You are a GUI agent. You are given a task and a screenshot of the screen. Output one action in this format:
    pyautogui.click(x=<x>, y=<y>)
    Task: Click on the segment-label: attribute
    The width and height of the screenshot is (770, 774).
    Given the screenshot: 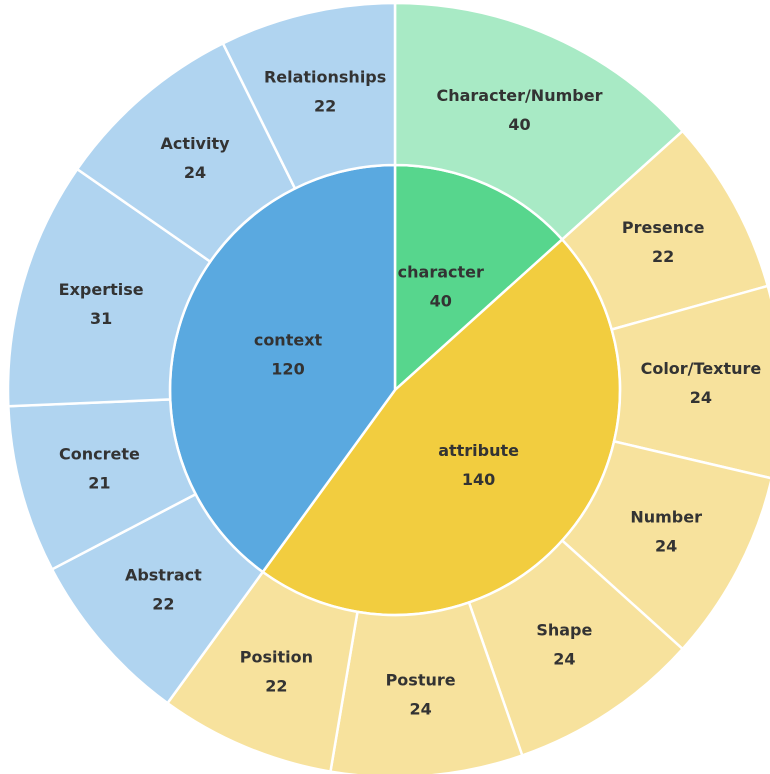 What is the action you would take?
    pyautogui.click(x=478, y=450)
    